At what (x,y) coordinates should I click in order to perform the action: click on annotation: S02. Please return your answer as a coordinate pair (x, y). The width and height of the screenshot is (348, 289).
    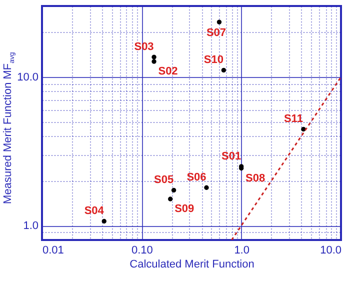
    Looking at the image, I should click on (168, 72).